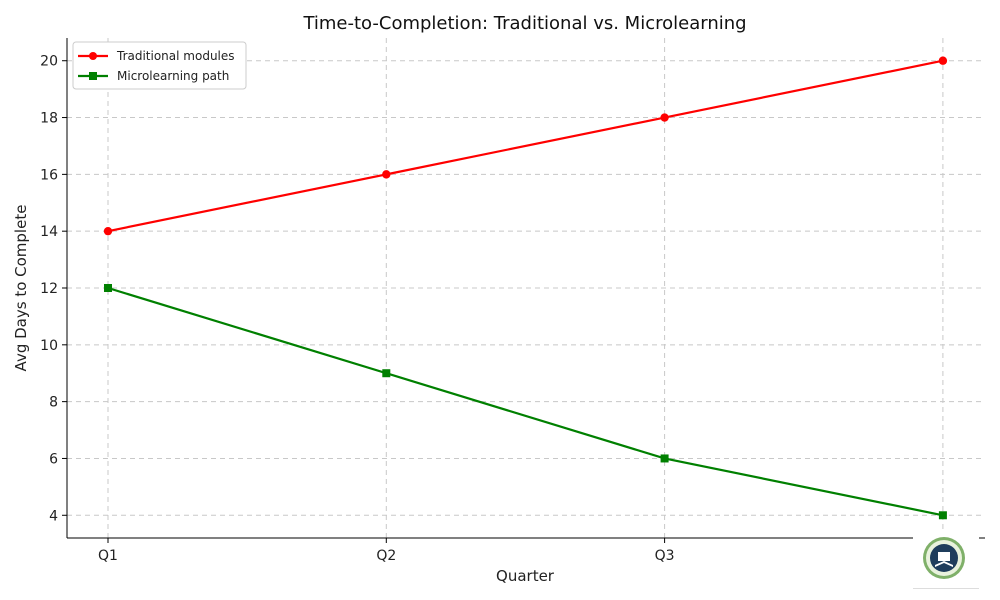  What do you see at coordinates (49, 346) in the screenshot?
I see `y-tick-label: 10` at bounding box center [49, 346].